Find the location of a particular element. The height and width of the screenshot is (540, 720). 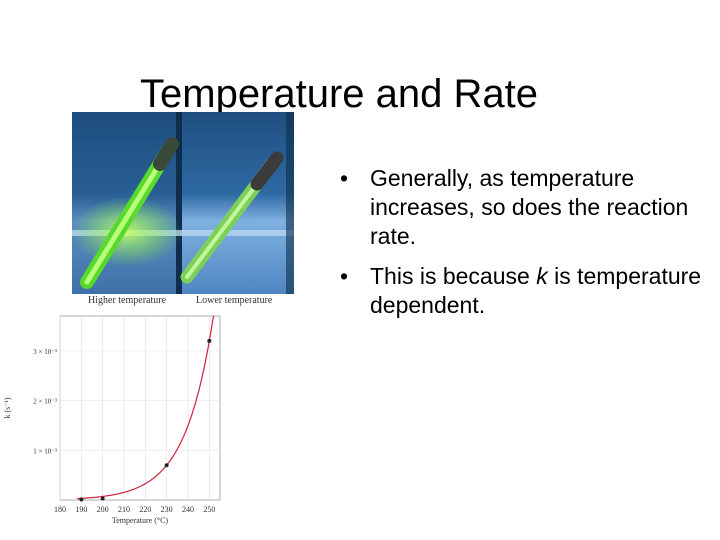

y-axis-label: k (s⁻¹) is located at coordinates (7, 407).